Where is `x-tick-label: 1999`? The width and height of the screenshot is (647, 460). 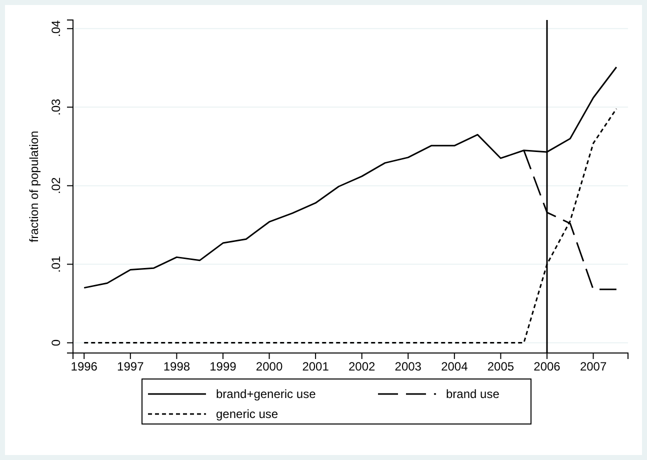
x-tick-label: 1999 is located at coordinates (223, 367).